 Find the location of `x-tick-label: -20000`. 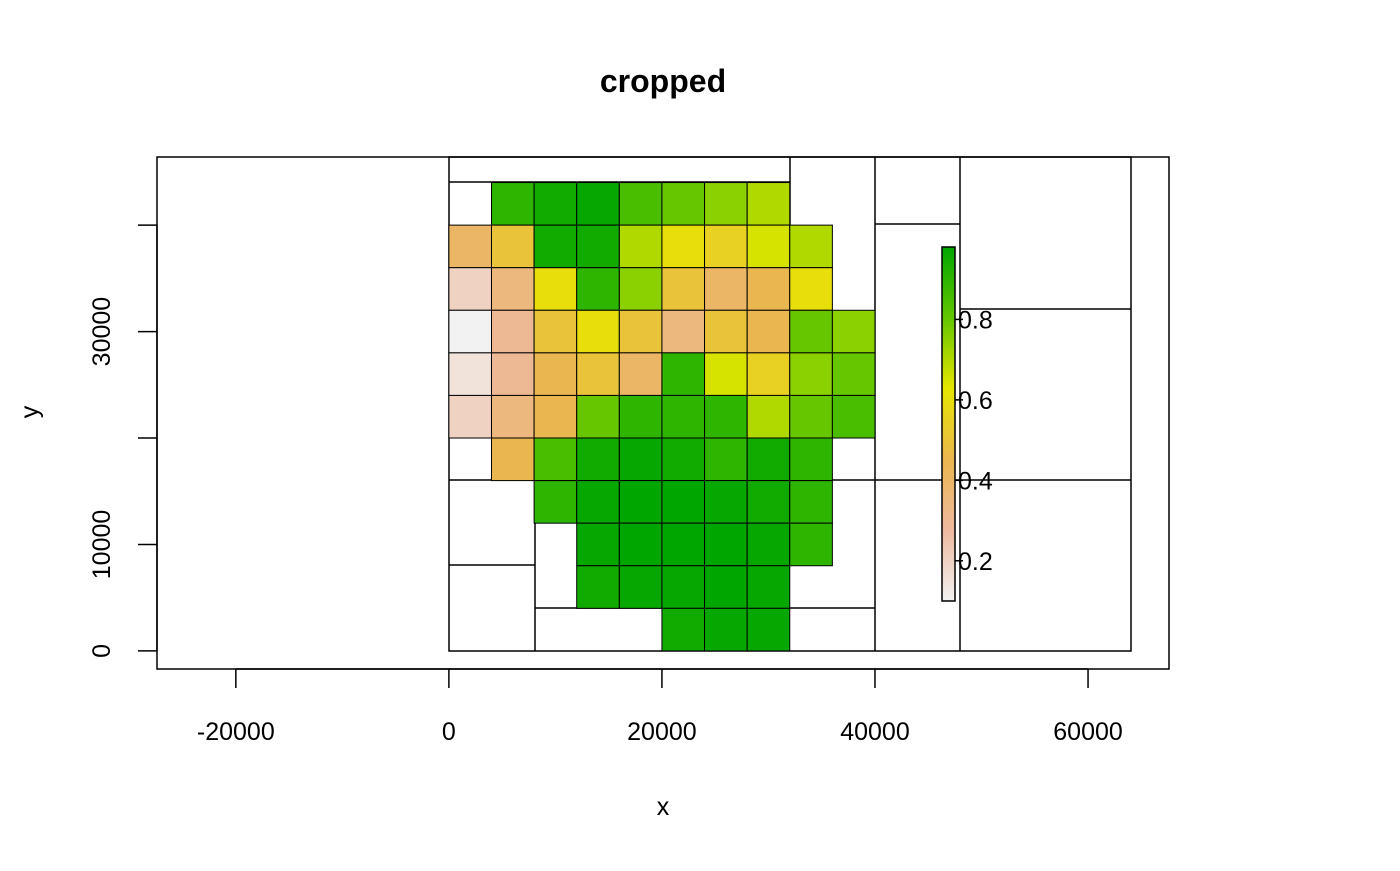

x-tick-label: -20000 is located at coordinates (236, 732).